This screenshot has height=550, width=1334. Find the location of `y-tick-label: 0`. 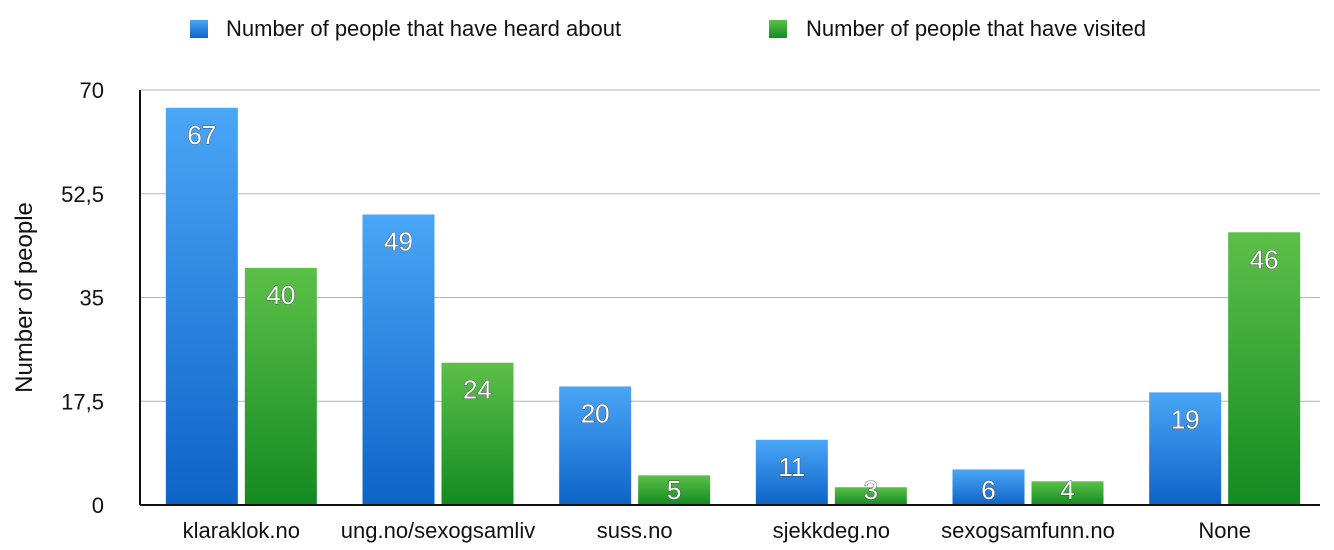

y-tick-label: 0 is located at coordinates (98, 505).